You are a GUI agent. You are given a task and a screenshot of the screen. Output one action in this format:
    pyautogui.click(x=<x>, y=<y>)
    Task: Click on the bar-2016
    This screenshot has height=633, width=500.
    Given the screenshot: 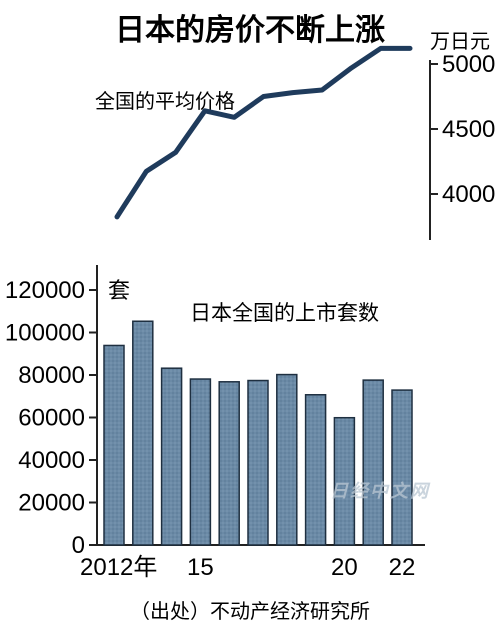 What is the action you would take?
    pyautogui.click(x=229, y=463)
    